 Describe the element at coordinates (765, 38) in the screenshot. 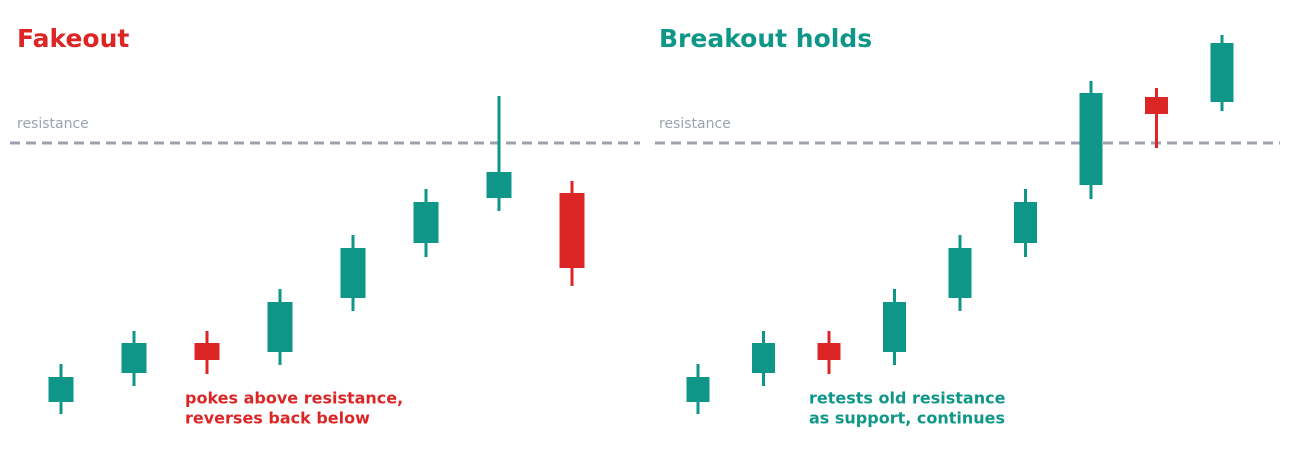

I see `panel-title: Breakout holds` at that location.